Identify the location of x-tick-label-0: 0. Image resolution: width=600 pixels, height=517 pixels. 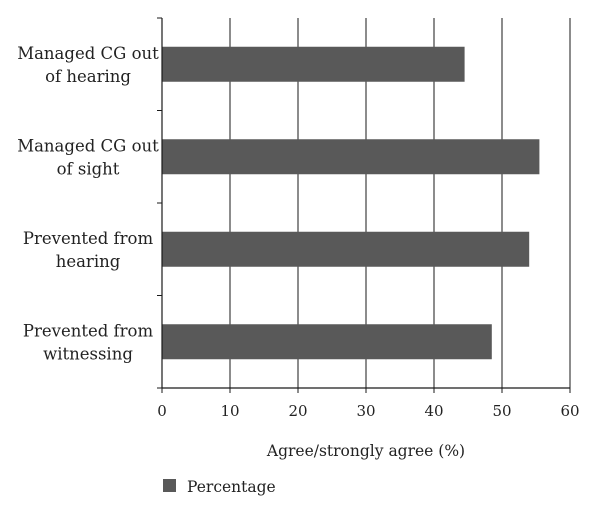
(162, 411).